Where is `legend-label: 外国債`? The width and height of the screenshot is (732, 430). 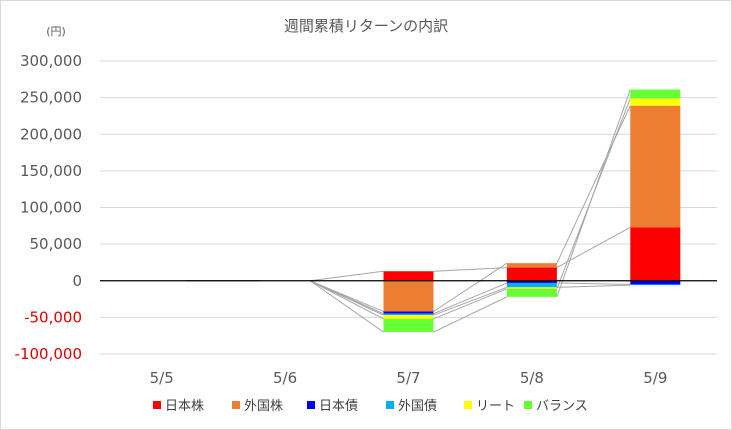
legend-label: 外国債 is located at coordinates (417, 406).